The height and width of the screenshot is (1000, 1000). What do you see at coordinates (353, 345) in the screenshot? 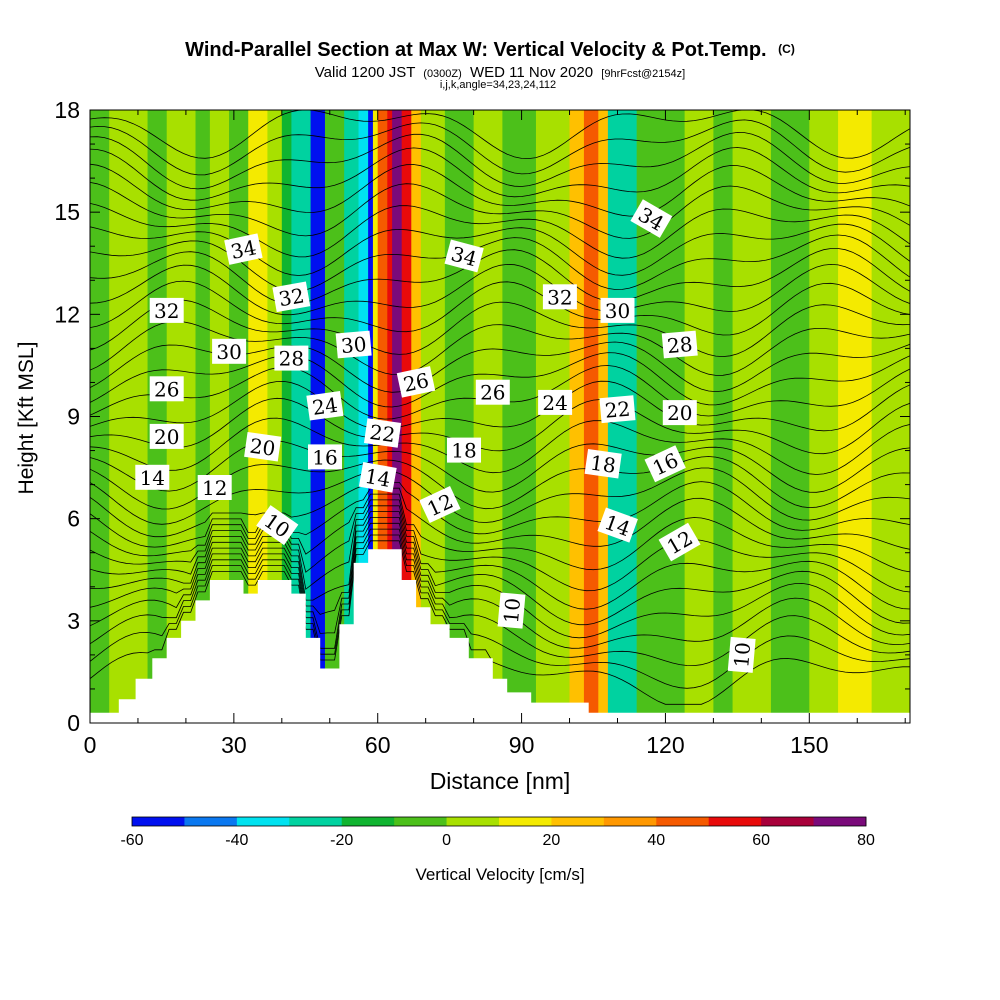
I see `contour-label-text: 30` at bounding box center [353, 345].